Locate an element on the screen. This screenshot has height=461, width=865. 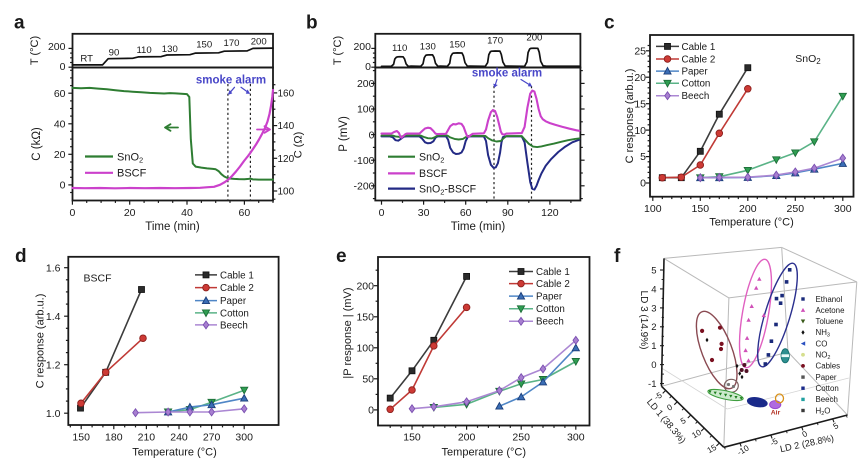
svg-text: 1 is located at coordinates (653, 346).